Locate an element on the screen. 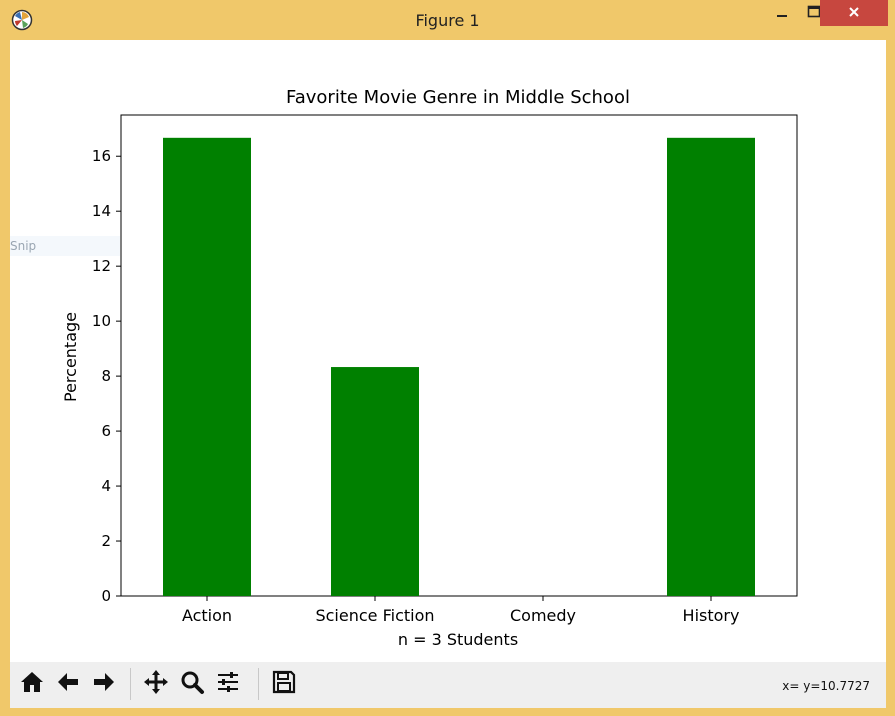 Image resolution: width=895 pixels, height=716 pixels. forward-button is located at coordinates (104, 684).